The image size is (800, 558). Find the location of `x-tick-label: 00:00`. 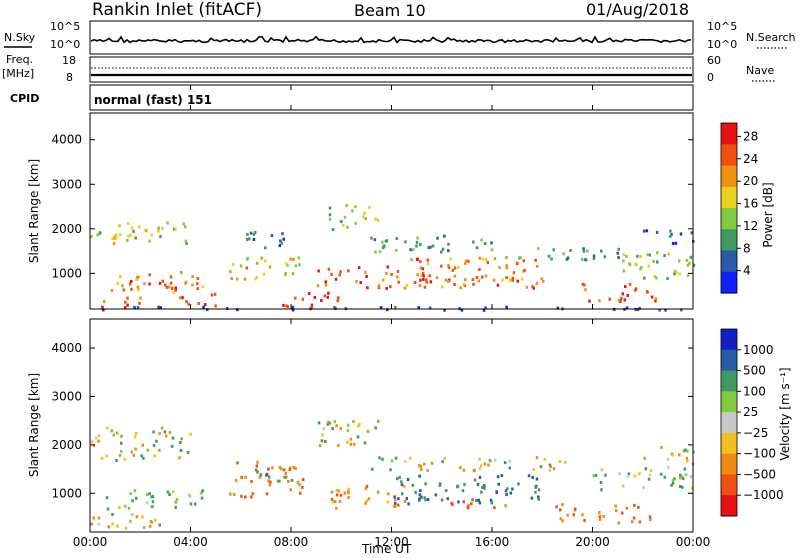

x-tick-label: 00:00 is located at coordinates (90, 542).